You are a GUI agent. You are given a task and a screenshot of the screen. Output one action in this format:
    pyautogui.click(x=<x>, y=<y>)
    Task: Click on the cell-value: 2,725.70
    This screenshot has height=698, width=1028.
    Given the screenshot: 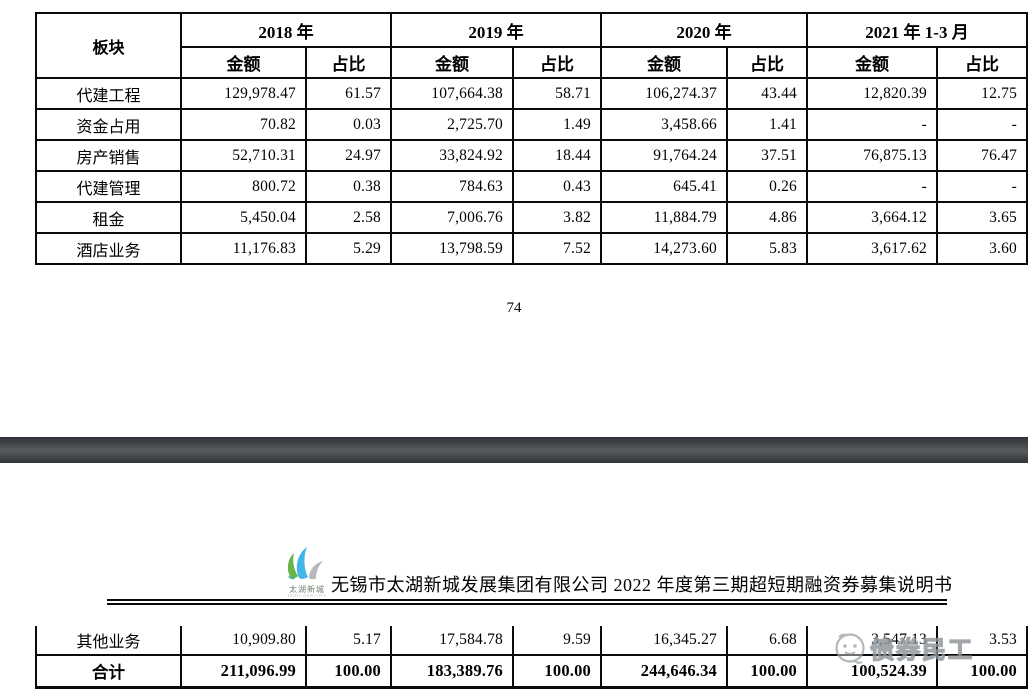 What is the action you would take?
    pyautogui.click(x=452, y=124)
    